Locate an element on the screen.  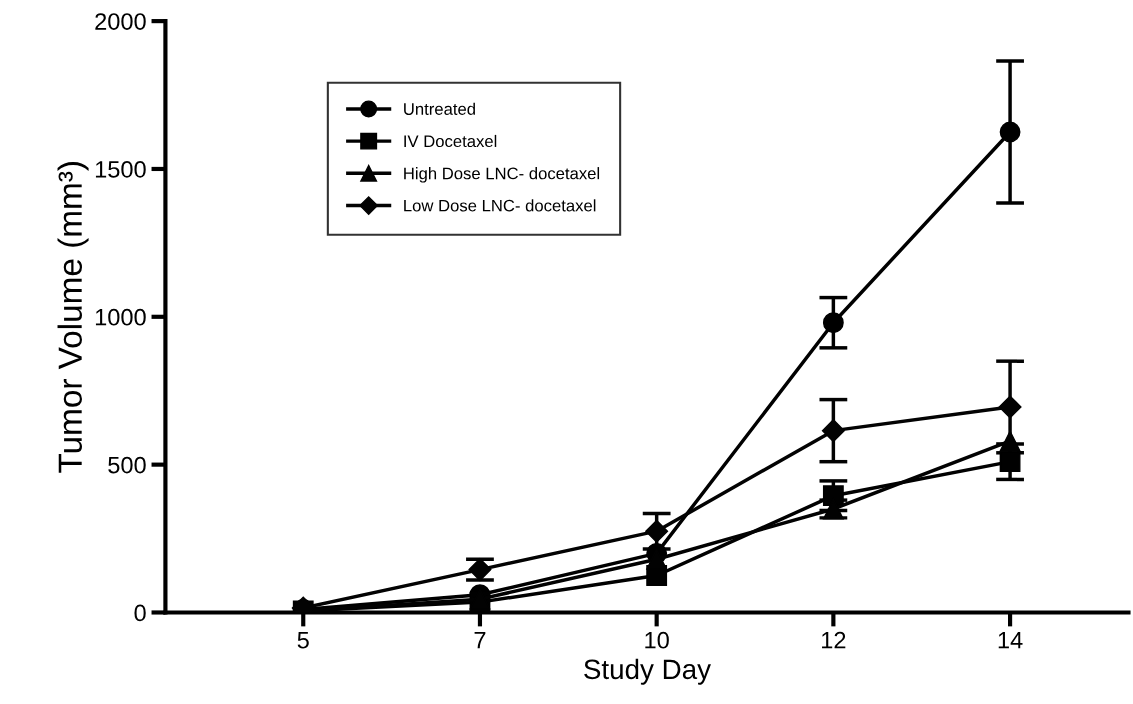
y-tick-label: 1000 is located at coordinates (120, 317).